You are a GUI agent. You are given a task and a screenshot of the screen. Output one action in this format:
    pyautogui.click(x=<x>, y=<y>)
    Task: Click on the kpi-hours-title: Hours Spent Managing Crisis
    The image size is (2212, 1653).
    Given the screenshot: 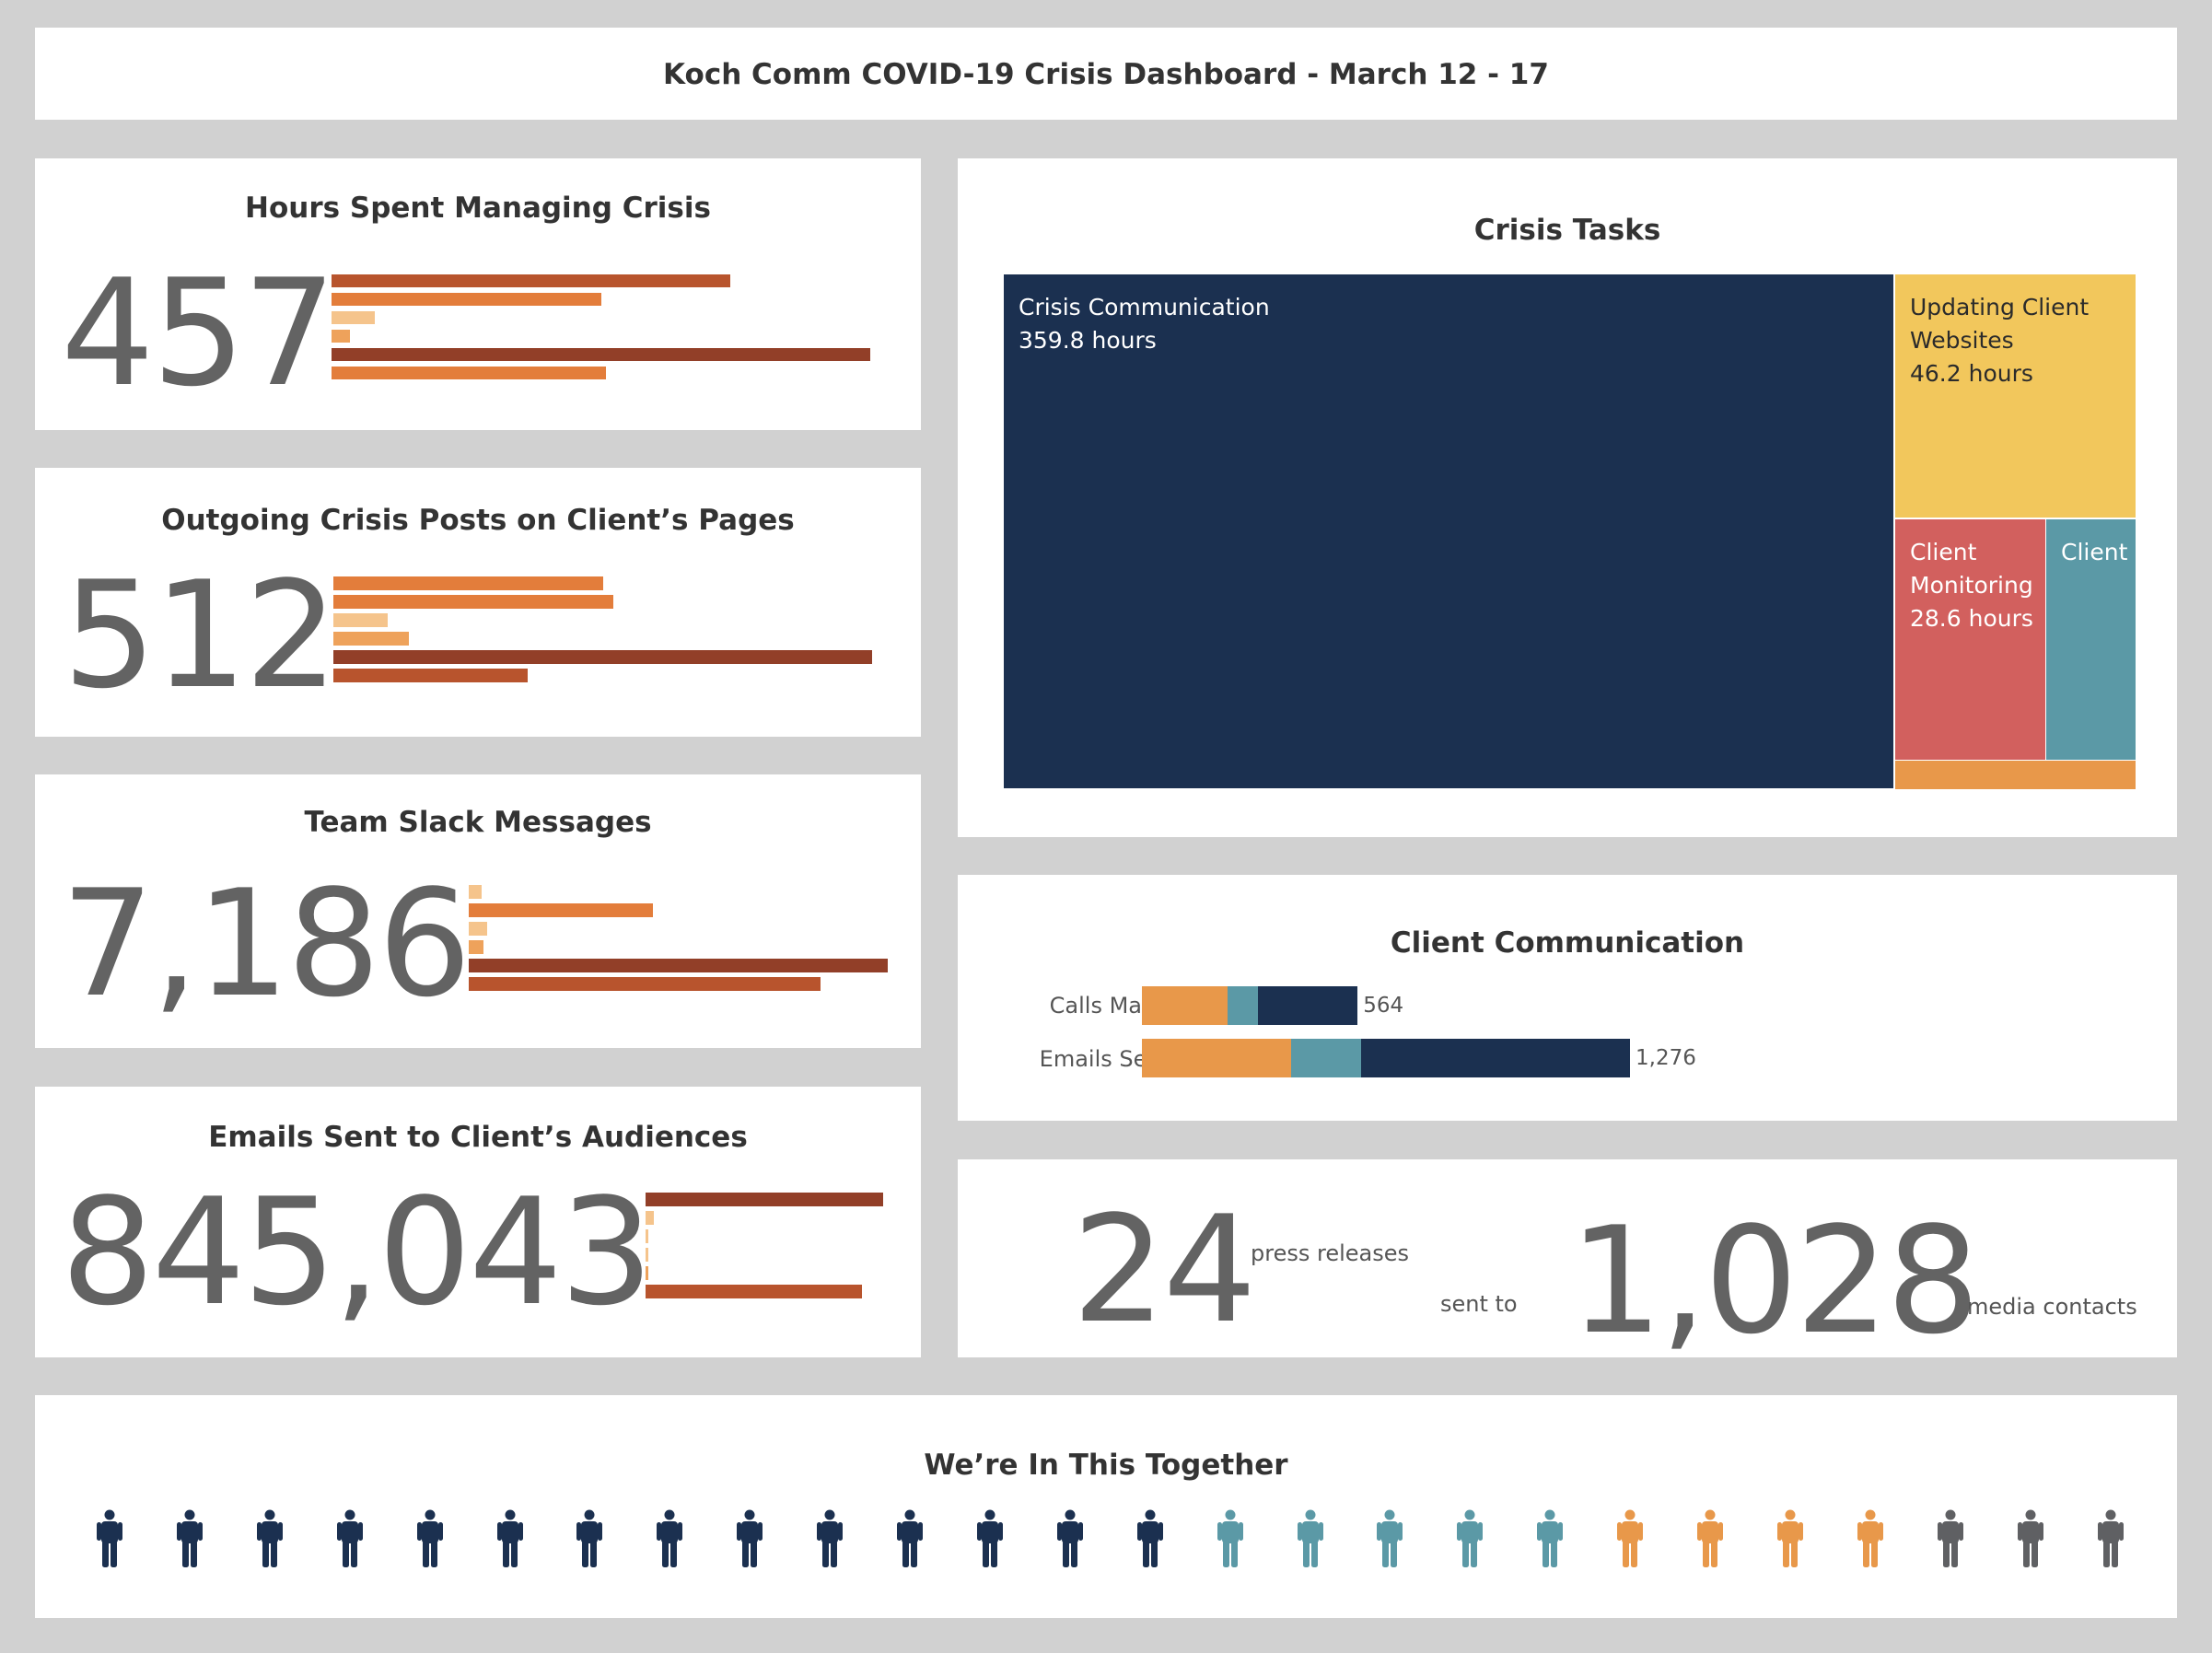 What is the action you would take?
    pyautogui.click(x=478, y=208)
    